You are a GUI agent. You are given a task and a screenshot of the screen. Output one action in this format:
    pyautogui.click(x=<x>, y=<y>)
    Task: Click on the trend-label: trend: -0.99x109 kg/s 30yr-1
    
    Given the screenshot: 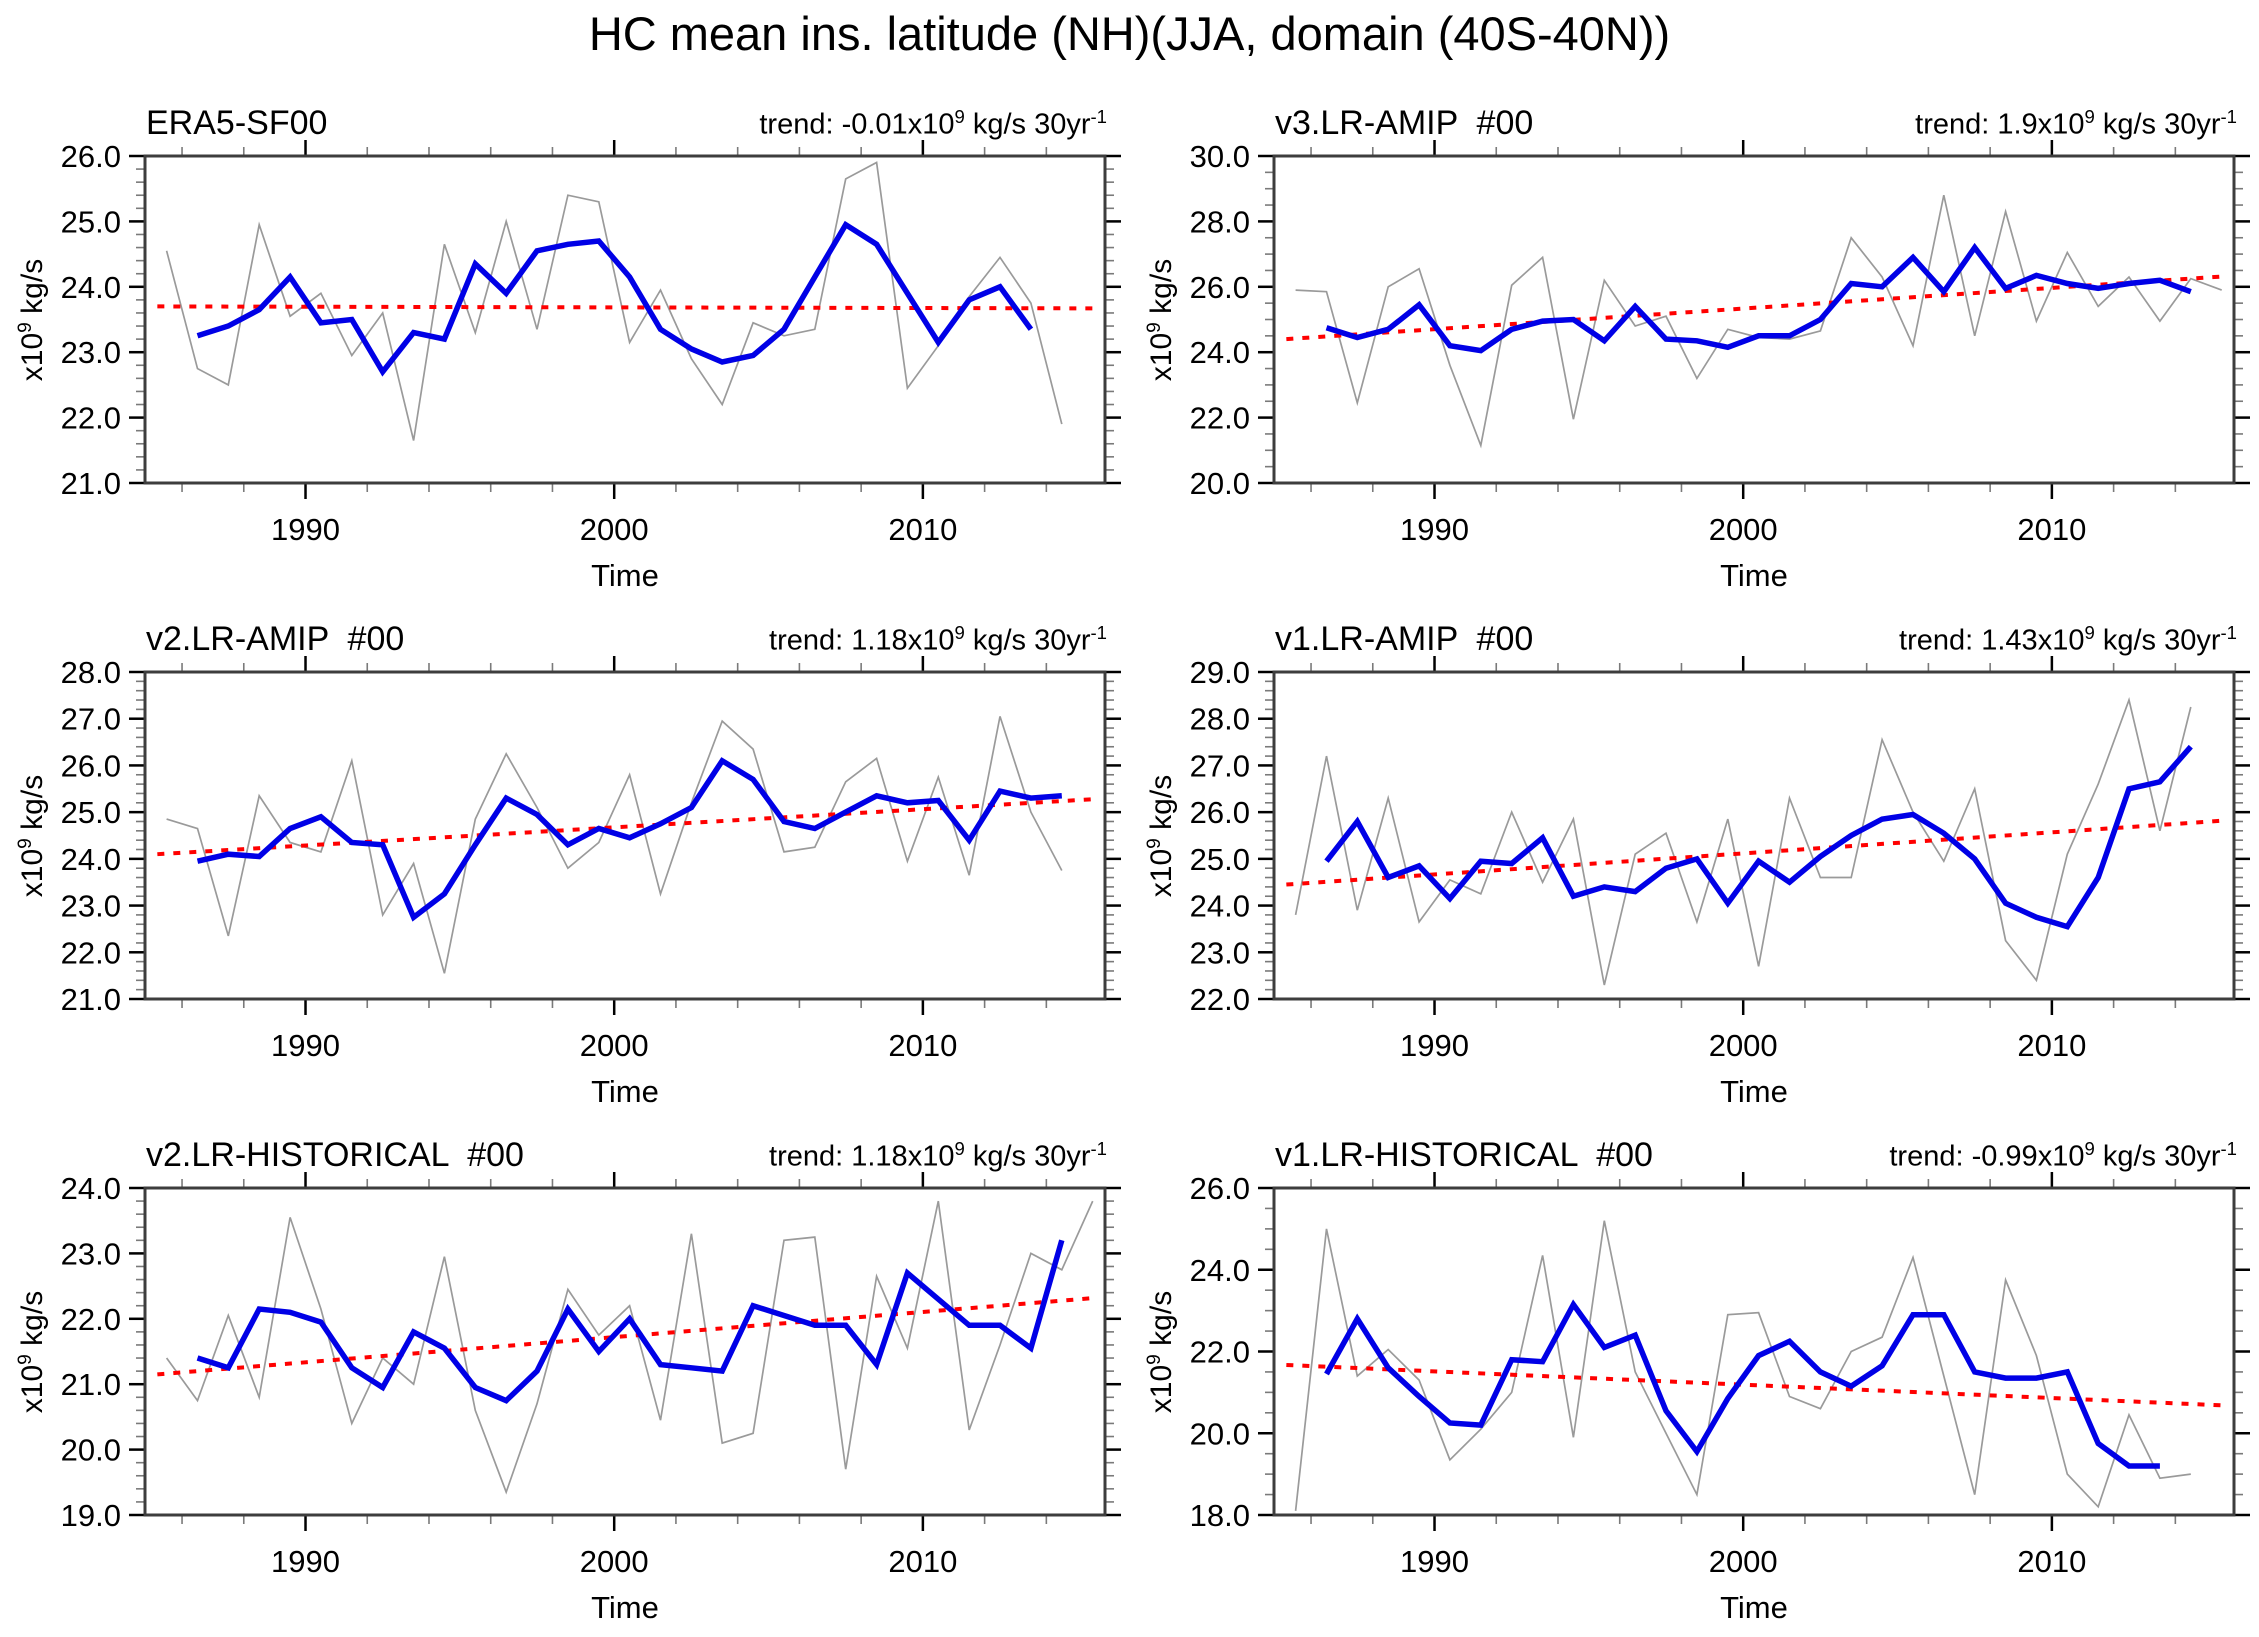 What is the action you would take?
    pyautogui.click(x=2063, y=1156)
    